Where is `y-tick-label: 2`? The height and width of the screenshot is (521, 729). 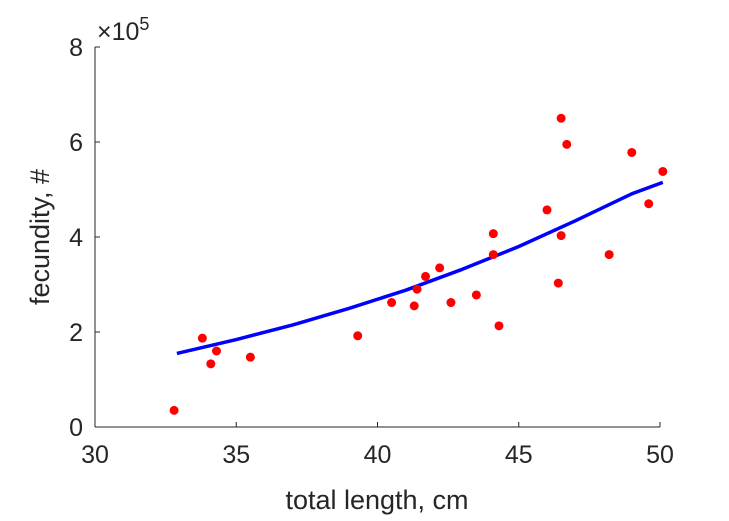 y-tick-label: 2 is located at coordinates (76, 333).